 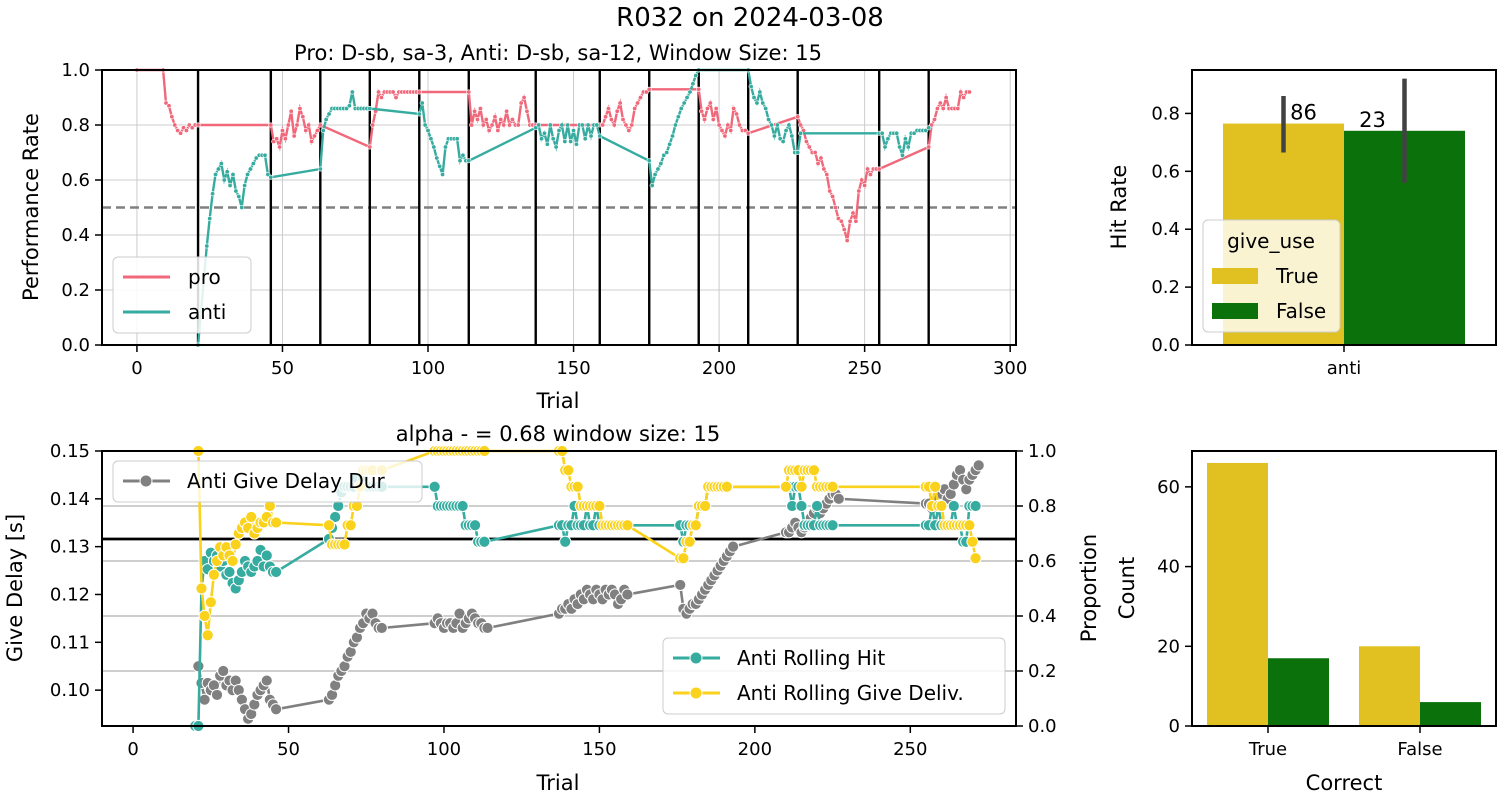 What do you see at coordinates (696, 658) in the screenshot?
I see `legend-marker-rolling-hit` at bounding box center [696, 658].